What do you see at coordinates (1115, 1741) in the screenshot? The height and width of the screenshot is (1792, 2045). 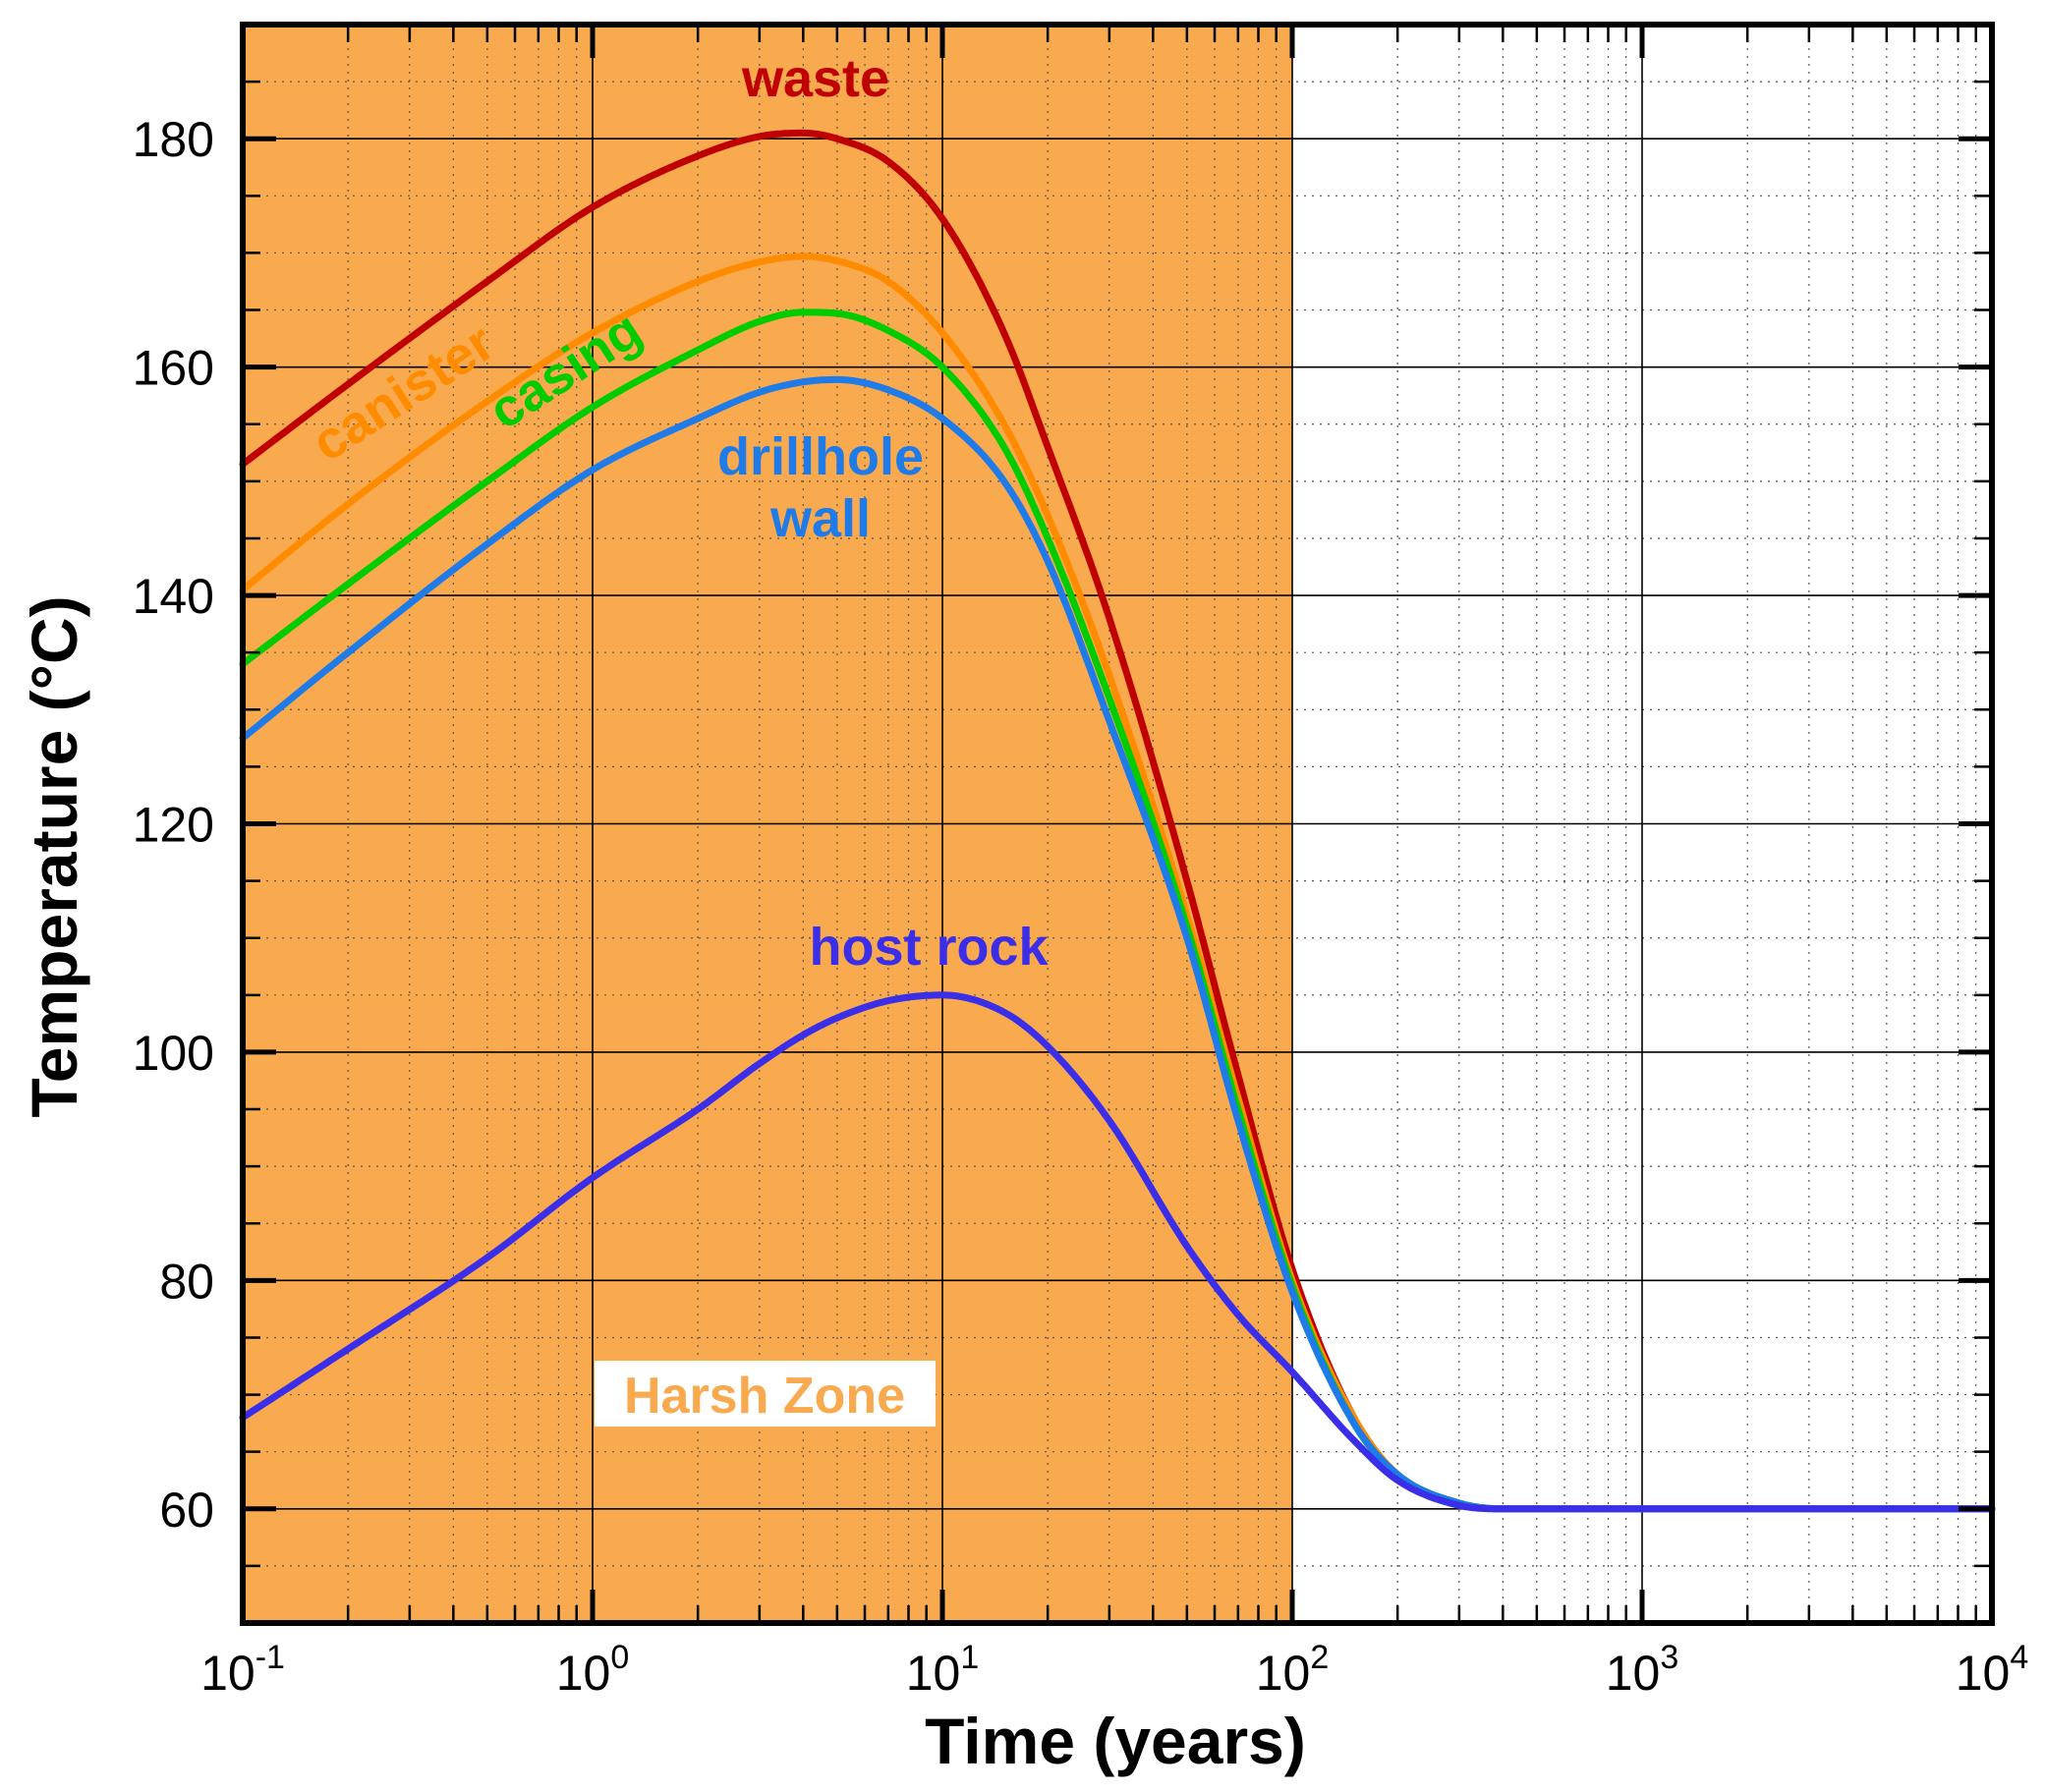 I see `x-axis-title: Time (years)` at bounding box center [1115, 1741].